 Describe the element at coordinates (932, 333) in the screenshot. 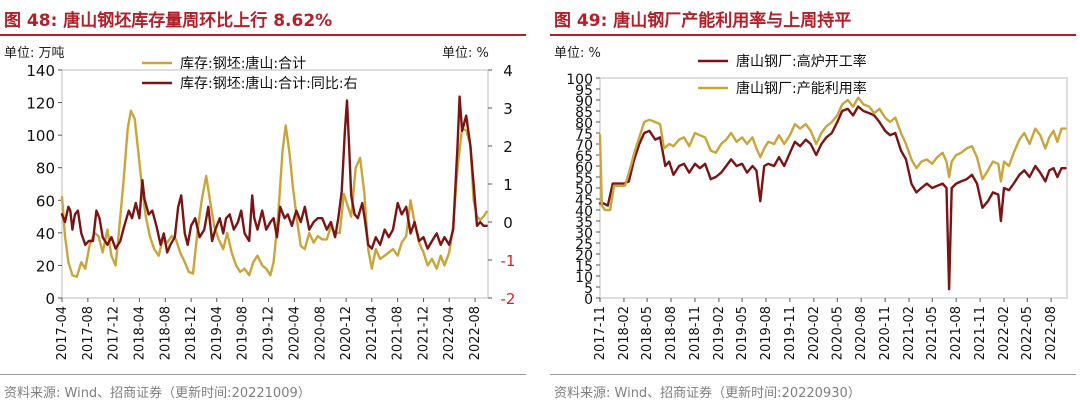

I see `x-tick-label: 2021-05` at that location.